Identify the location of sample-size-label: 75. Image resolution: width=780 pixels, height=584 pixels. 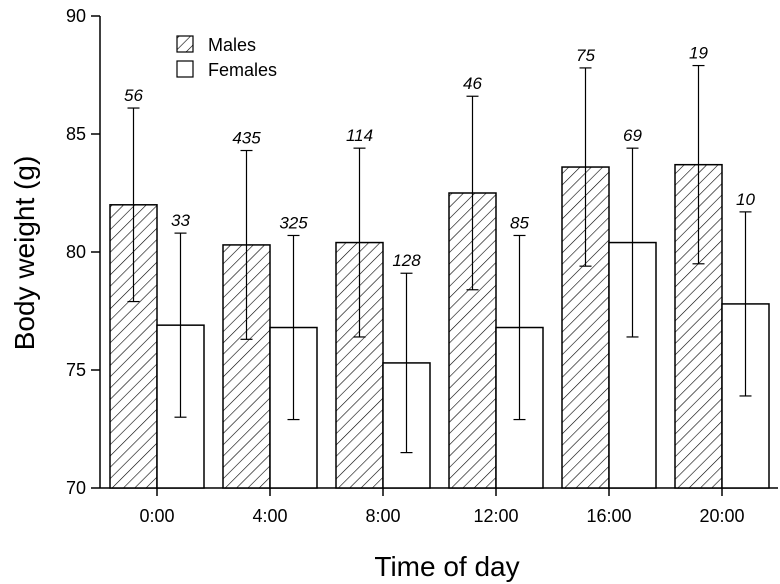
(585, 55).